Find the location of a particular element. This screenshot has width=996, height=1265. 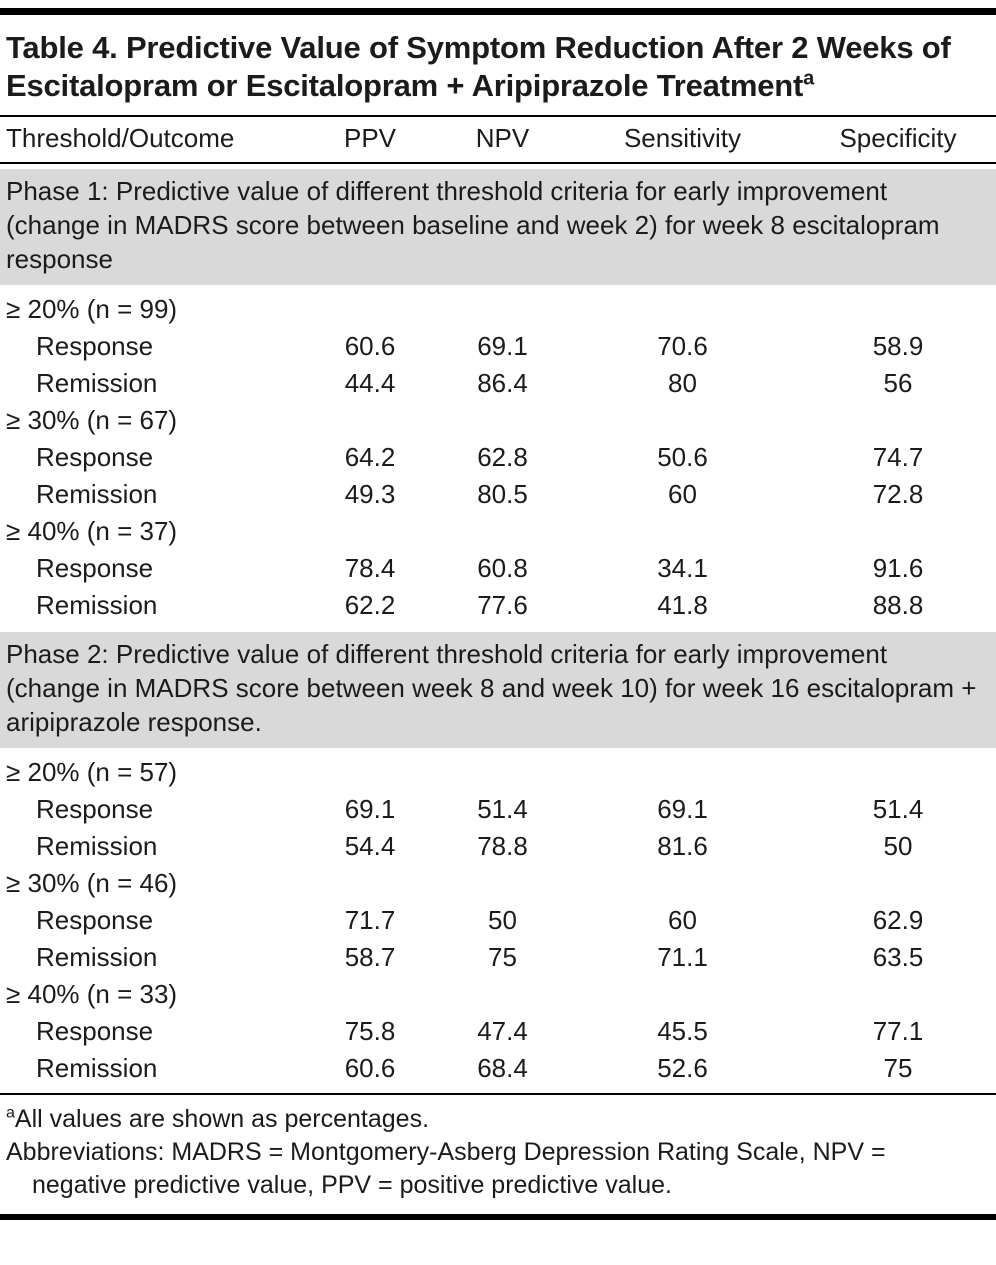

threshold-row: ≥ 20% (n = 99) is located at coordinates (498, 306).